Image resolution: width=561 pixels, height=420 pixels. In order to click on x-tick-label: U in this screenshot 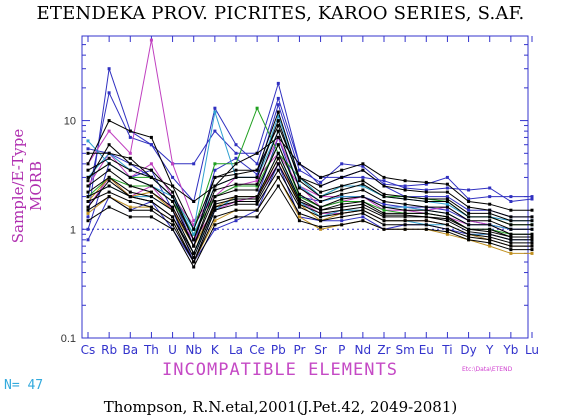, I will do `click(172, 350)`.